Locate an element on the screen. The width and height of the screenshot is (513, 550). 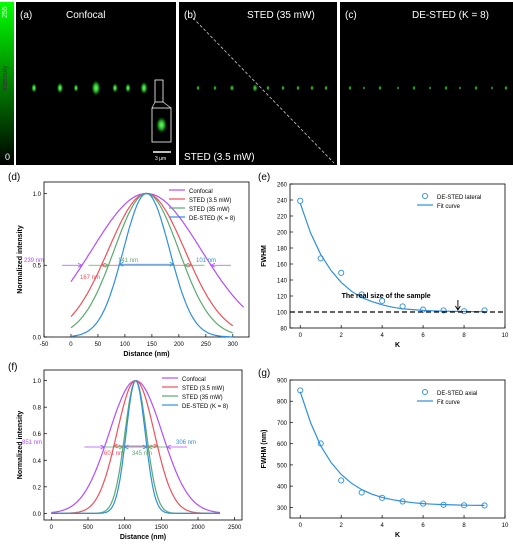
y-tick-label: 0.5 is located at coordinates (37, 267).